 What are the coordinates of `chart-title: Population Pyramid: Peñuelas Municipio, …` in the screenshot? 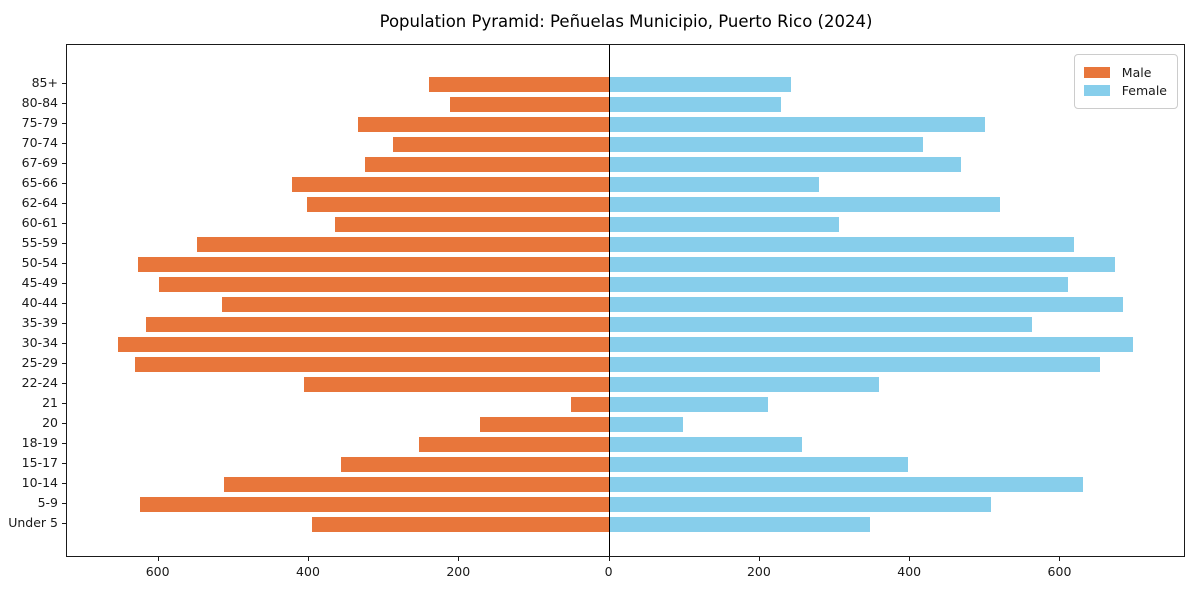 It's located at (626, 21).